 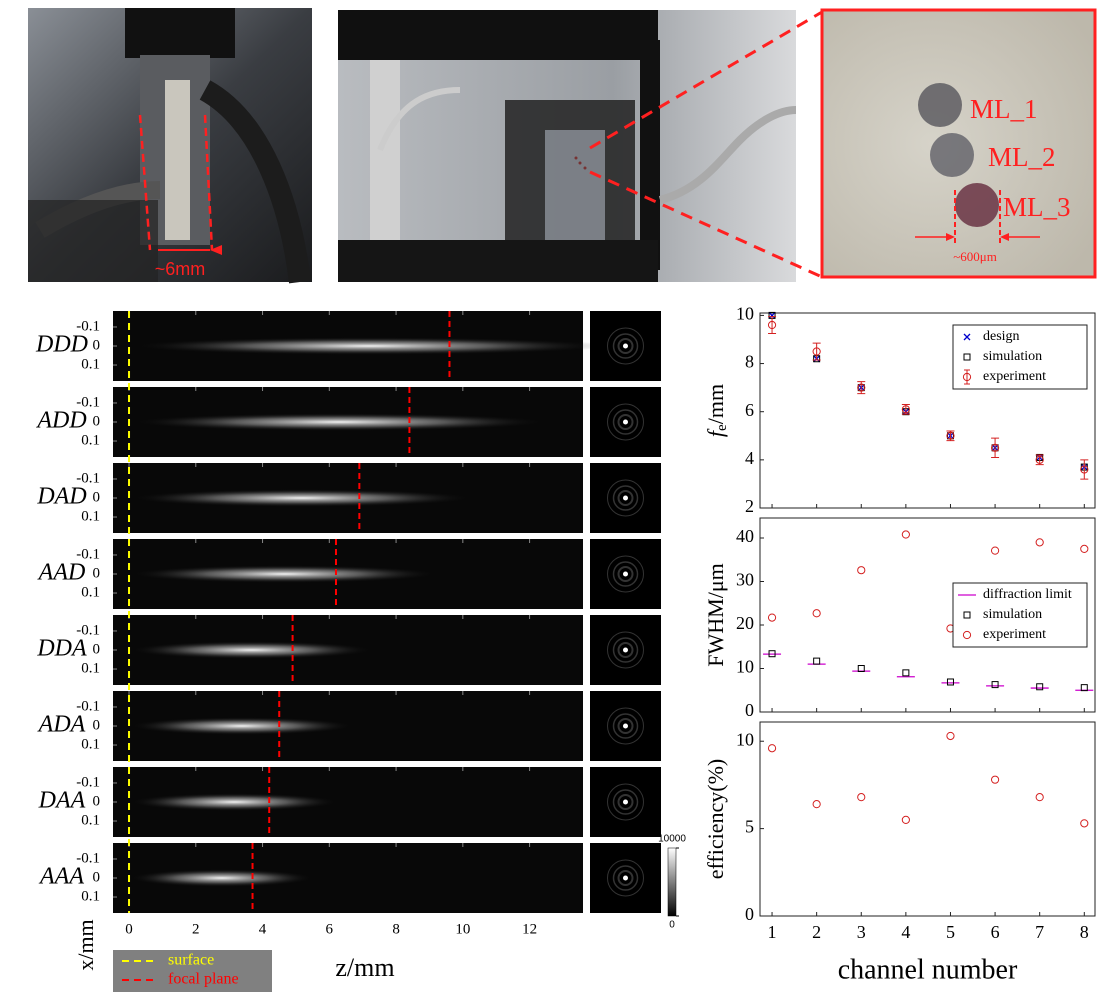 I want to click on y-tick-label: 20, so click(x=745, y=623).